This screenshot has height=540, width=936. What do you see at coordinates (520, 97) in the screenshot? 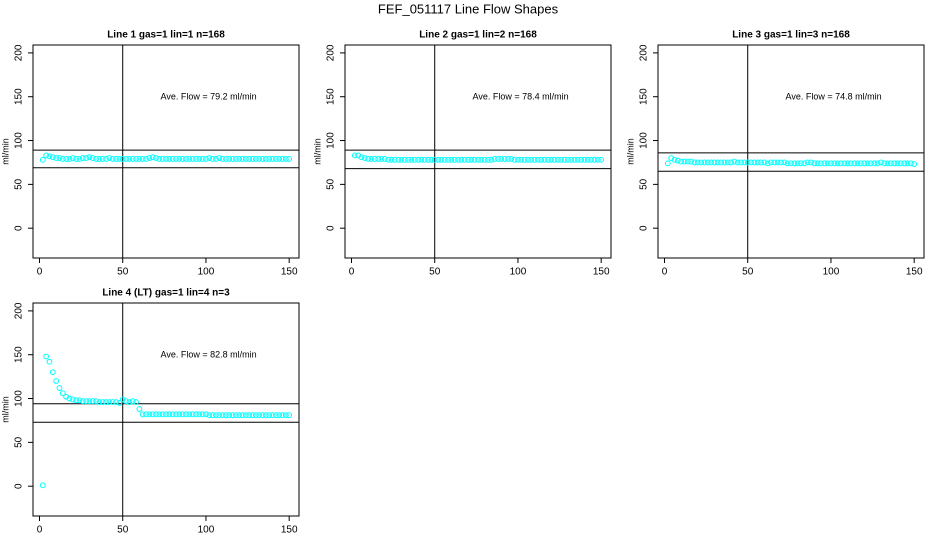
I see `annotation: Ave. Flow = 78.4 ml/min` at bounding box center [520, 97].